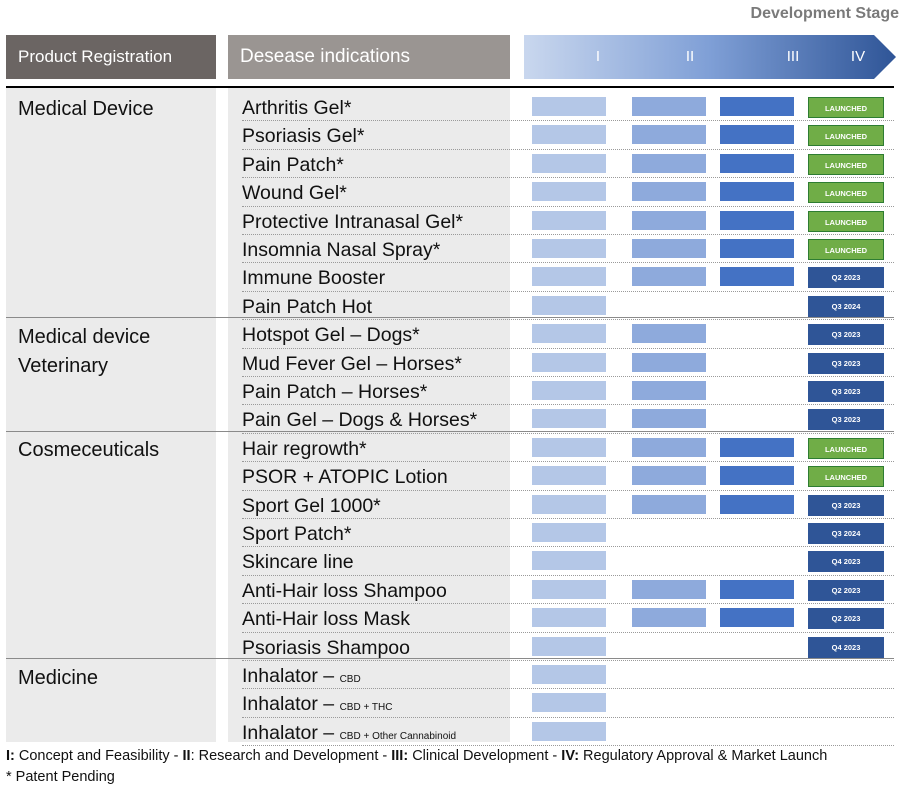  I want to click on patent-note: * Patent Pending, so click(60, 777).